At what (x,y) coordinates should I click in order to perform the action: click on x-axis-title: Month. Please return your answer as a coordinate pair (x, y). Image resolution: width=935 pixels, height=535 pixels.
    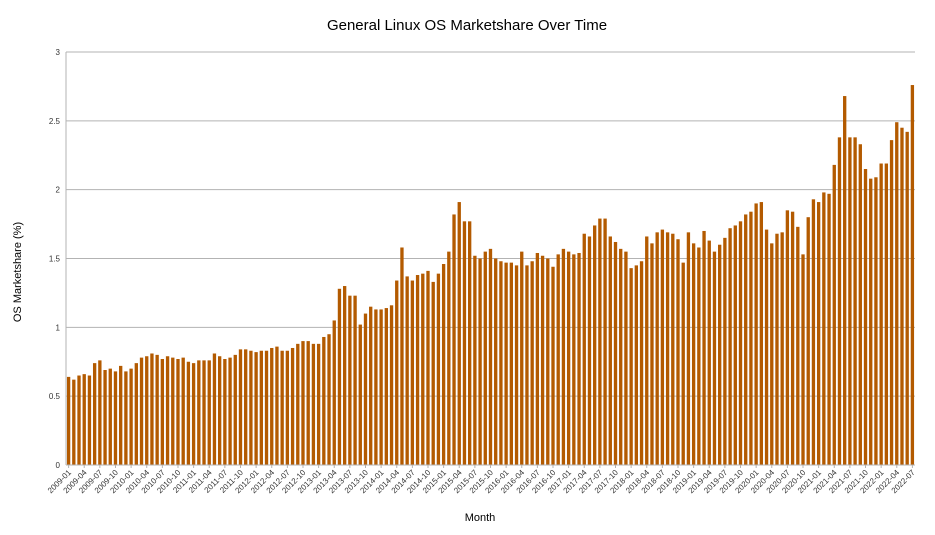
    Looking at the image, I should click on (480, 518).